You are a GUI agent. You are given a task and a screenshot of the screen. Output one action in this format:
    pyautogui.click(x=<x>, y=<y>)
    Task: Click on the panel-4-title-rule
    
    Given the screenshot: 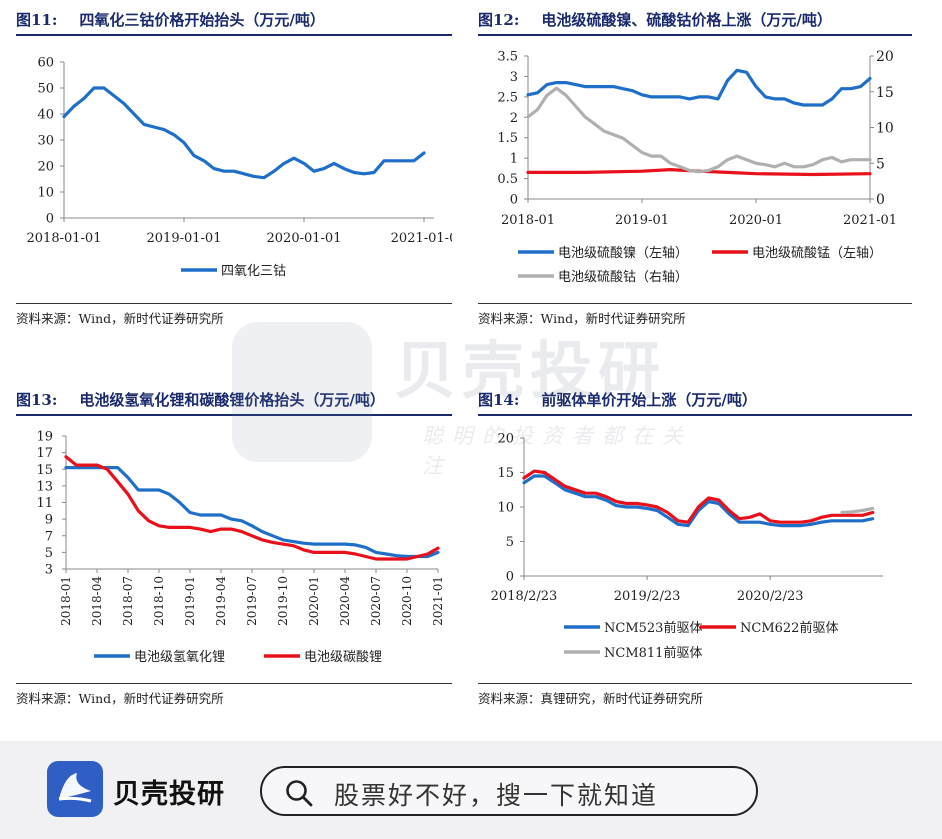 What is the action you would take?
    pyautogui.click(x=695, y=415)
    